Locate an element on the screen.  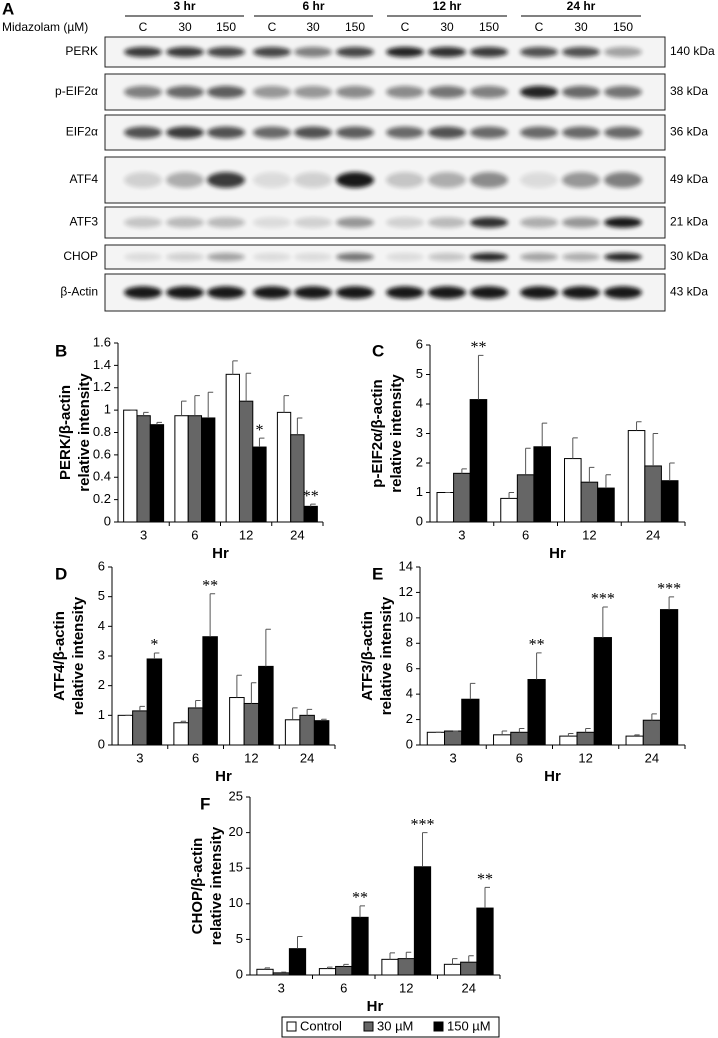
panel-letter: F is located at coordinates (205, 803).